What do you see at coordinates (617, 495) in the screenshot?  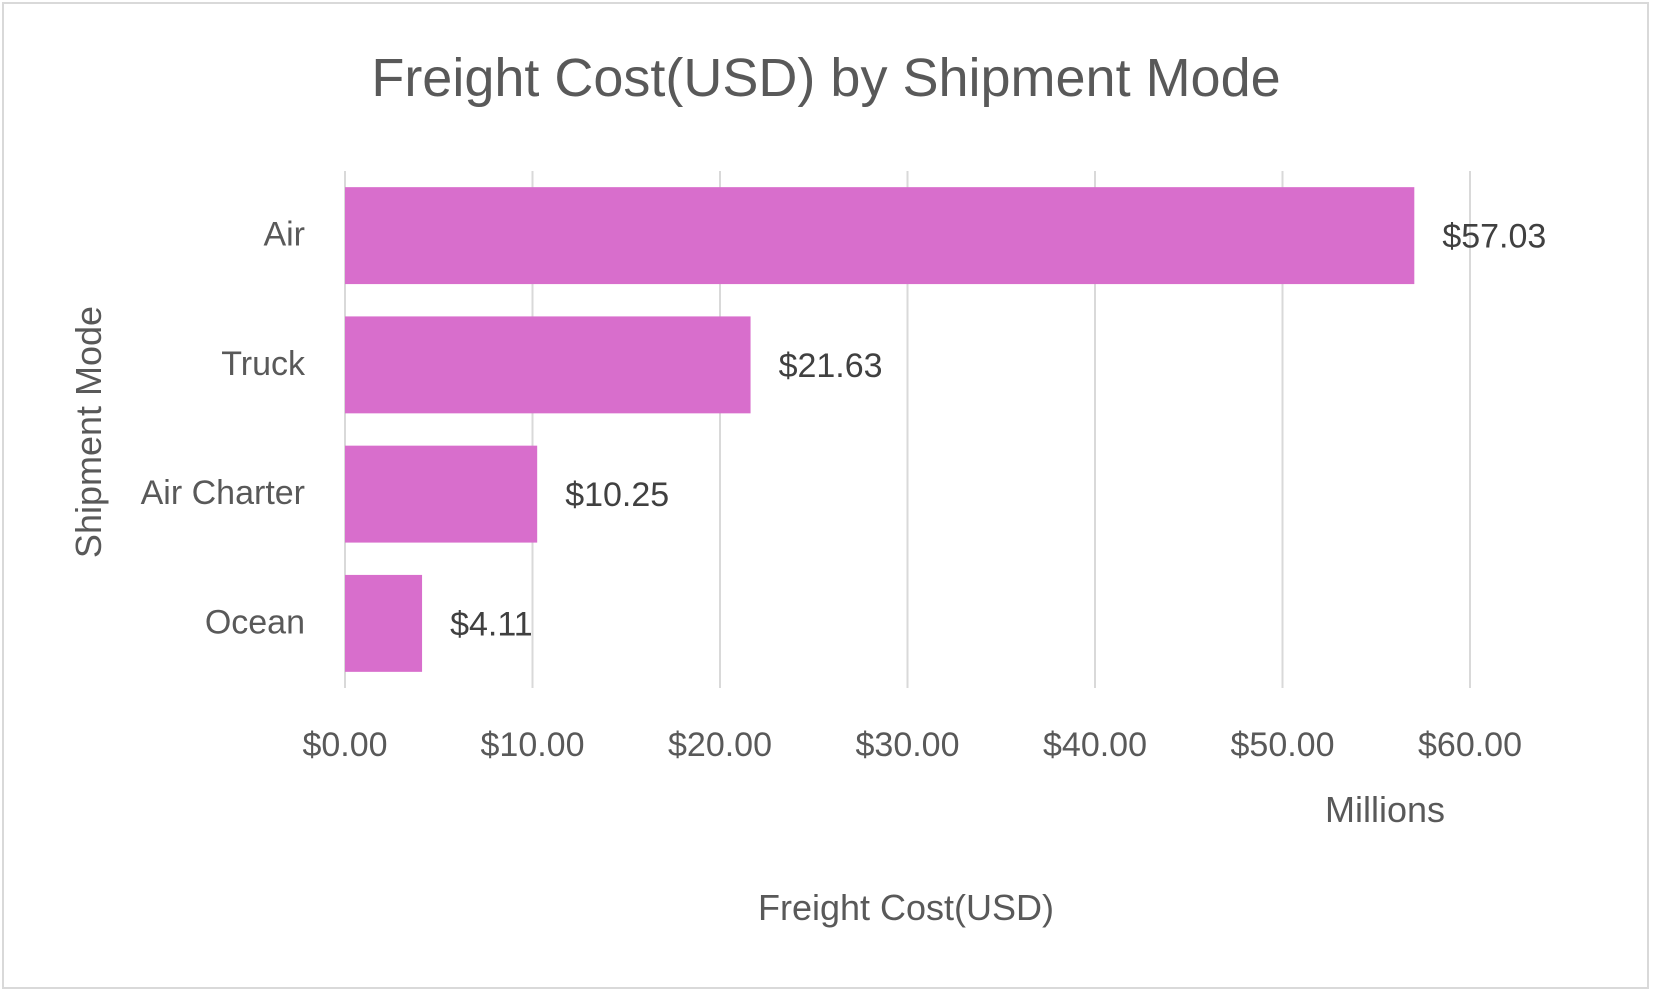 I see `data-label: $10.25` at bounding box center [617, 495].